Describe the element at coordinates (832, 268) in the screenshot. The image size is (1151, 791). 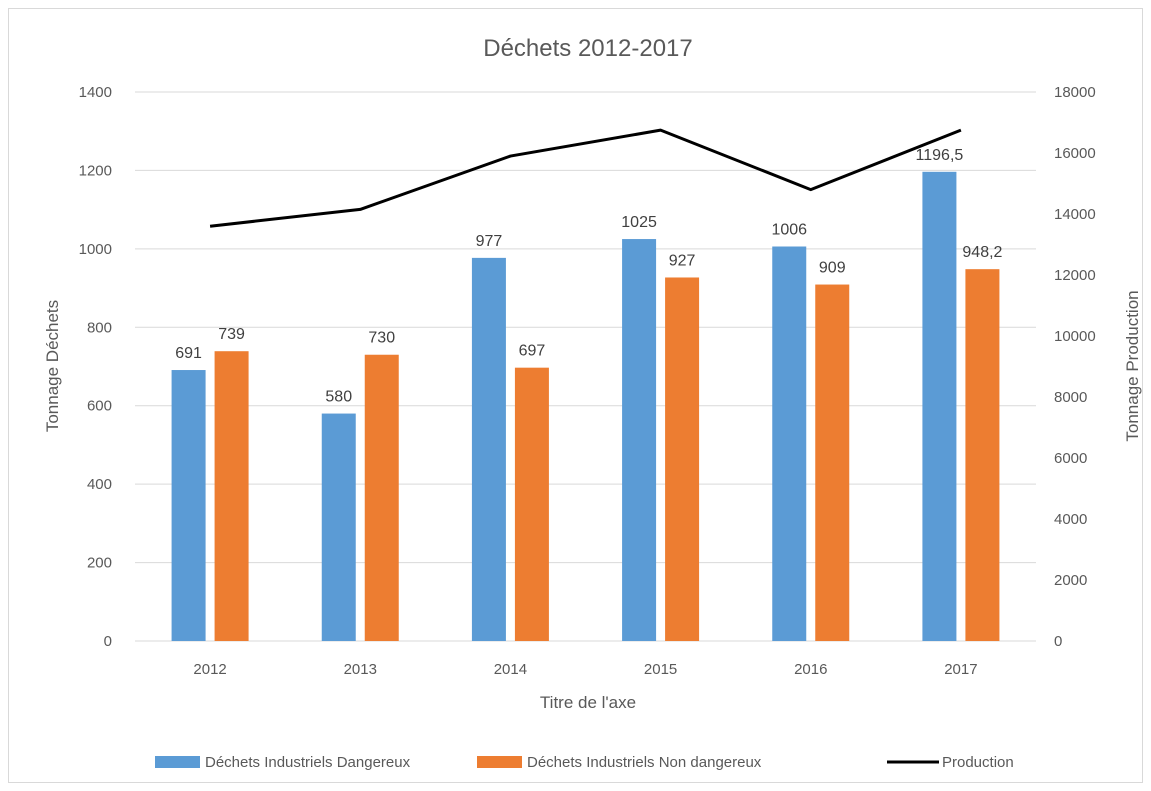
I see `data-label: 909` at that location.